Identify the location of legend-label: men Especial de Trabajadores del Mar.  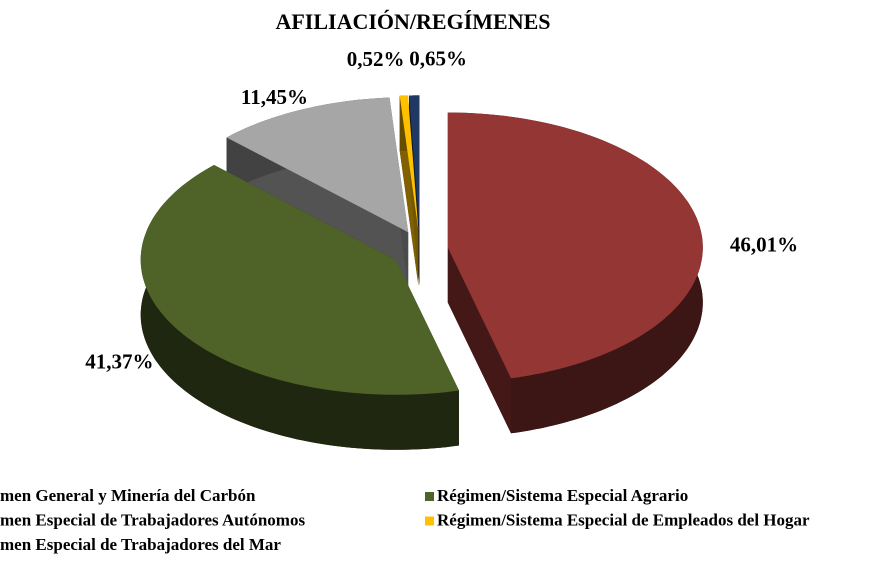
(140, 544).